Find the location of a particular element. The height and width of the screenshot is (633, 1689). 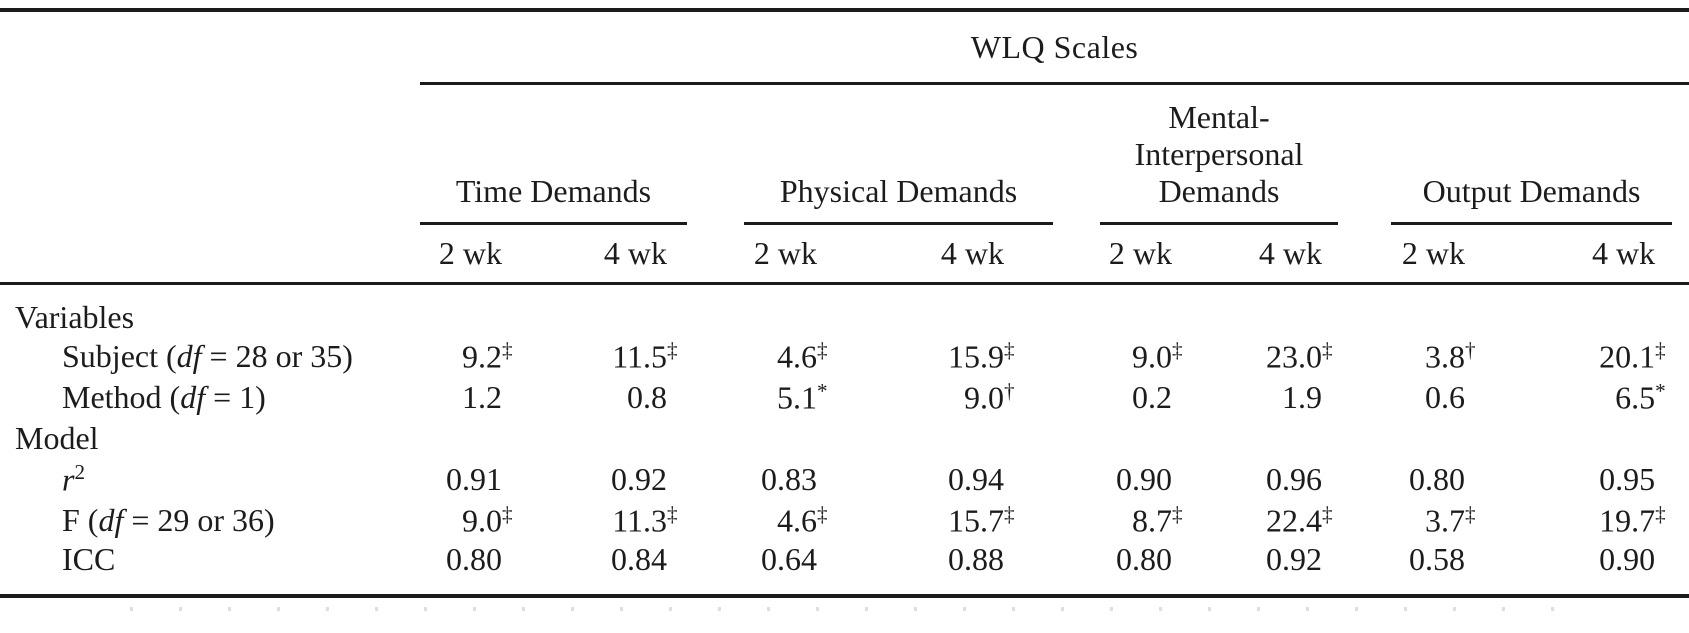

value-cell: 0.95 is located at coordinates (1581, 479).